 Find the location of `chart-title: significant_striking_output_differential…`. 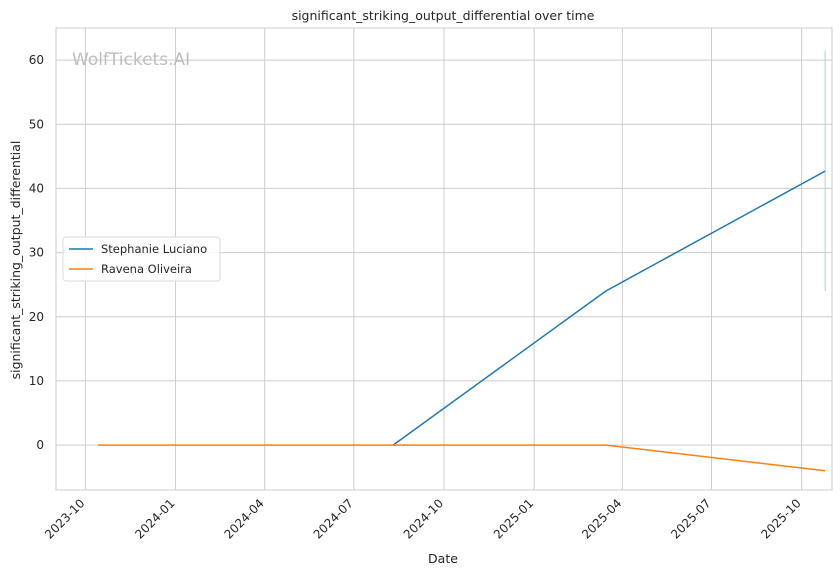

chart-title: significant_striking_output_differential… is located at coordinates (443, 15).